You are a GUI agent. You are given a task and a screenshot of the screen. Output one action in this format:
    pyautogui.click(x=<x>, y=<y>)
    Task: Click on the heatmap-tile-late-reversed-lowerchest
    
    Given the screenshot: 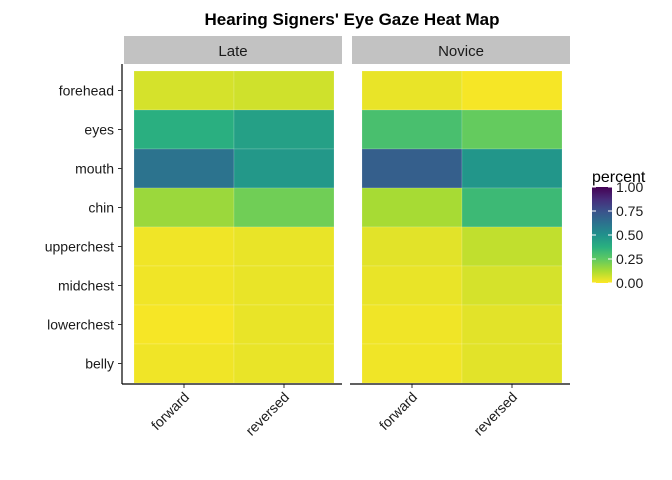 What is the action you would take?
    pyautogui.click(x=284, y=324)
    